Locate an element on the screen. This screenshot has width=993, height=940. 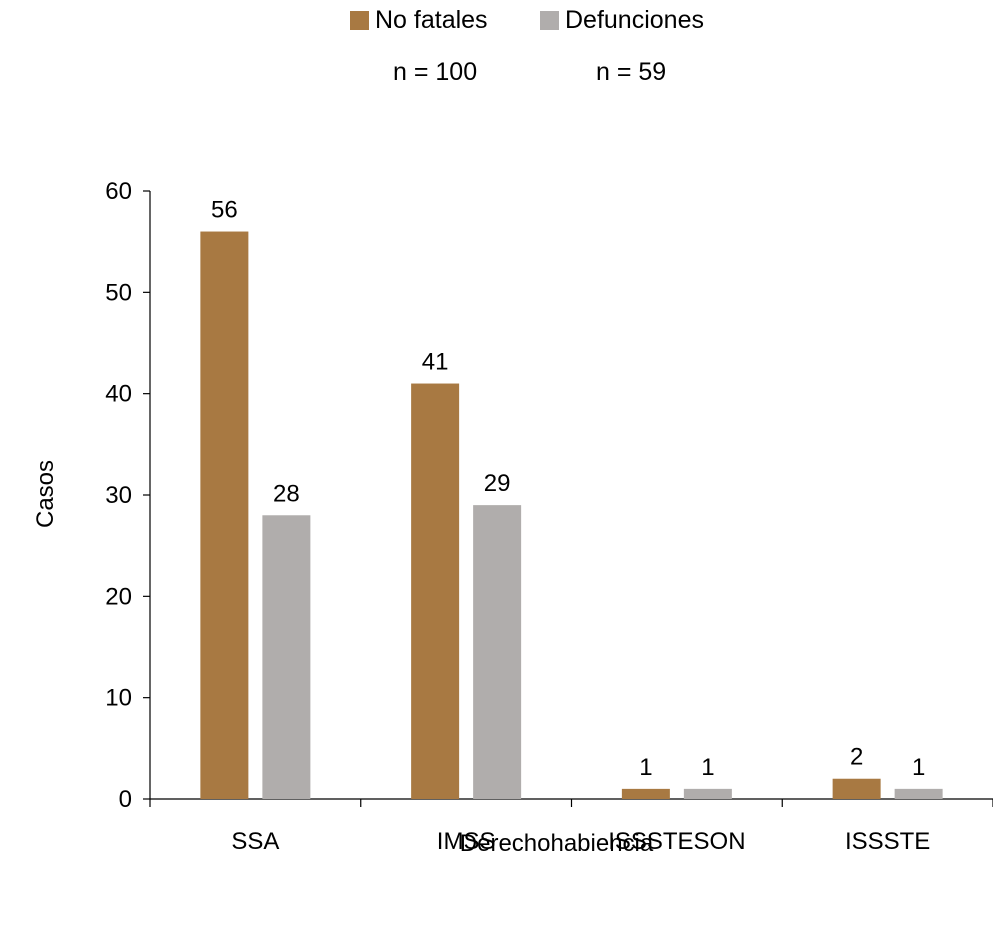
legend-label-defunciones: Defunciones is located at coordinates (634, 20).